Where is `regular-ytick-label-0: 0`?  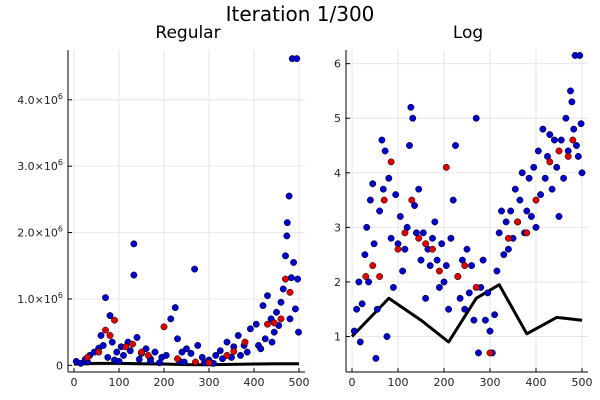 regular-ytick-label-0: 0 is located at coordinates (59, 365).